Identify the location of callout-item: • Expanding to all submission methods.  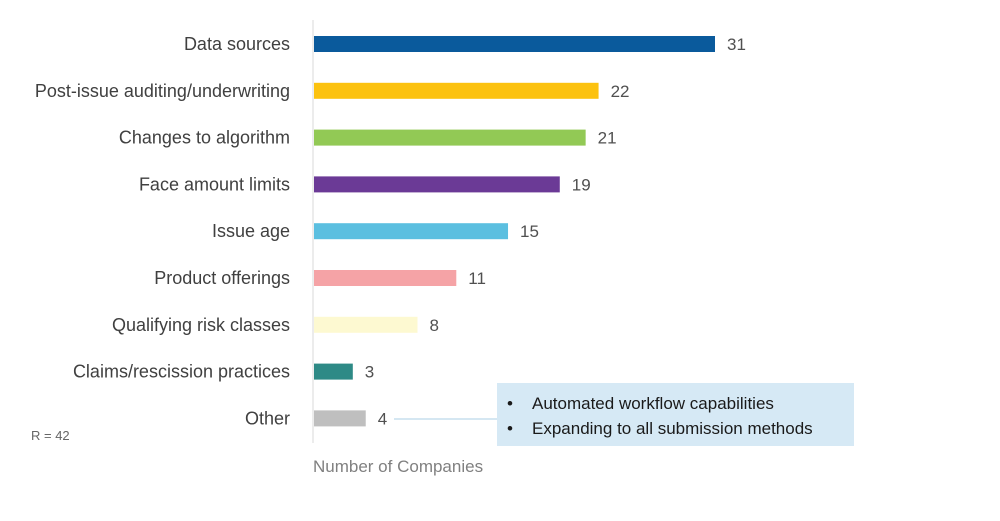
(673, 428).